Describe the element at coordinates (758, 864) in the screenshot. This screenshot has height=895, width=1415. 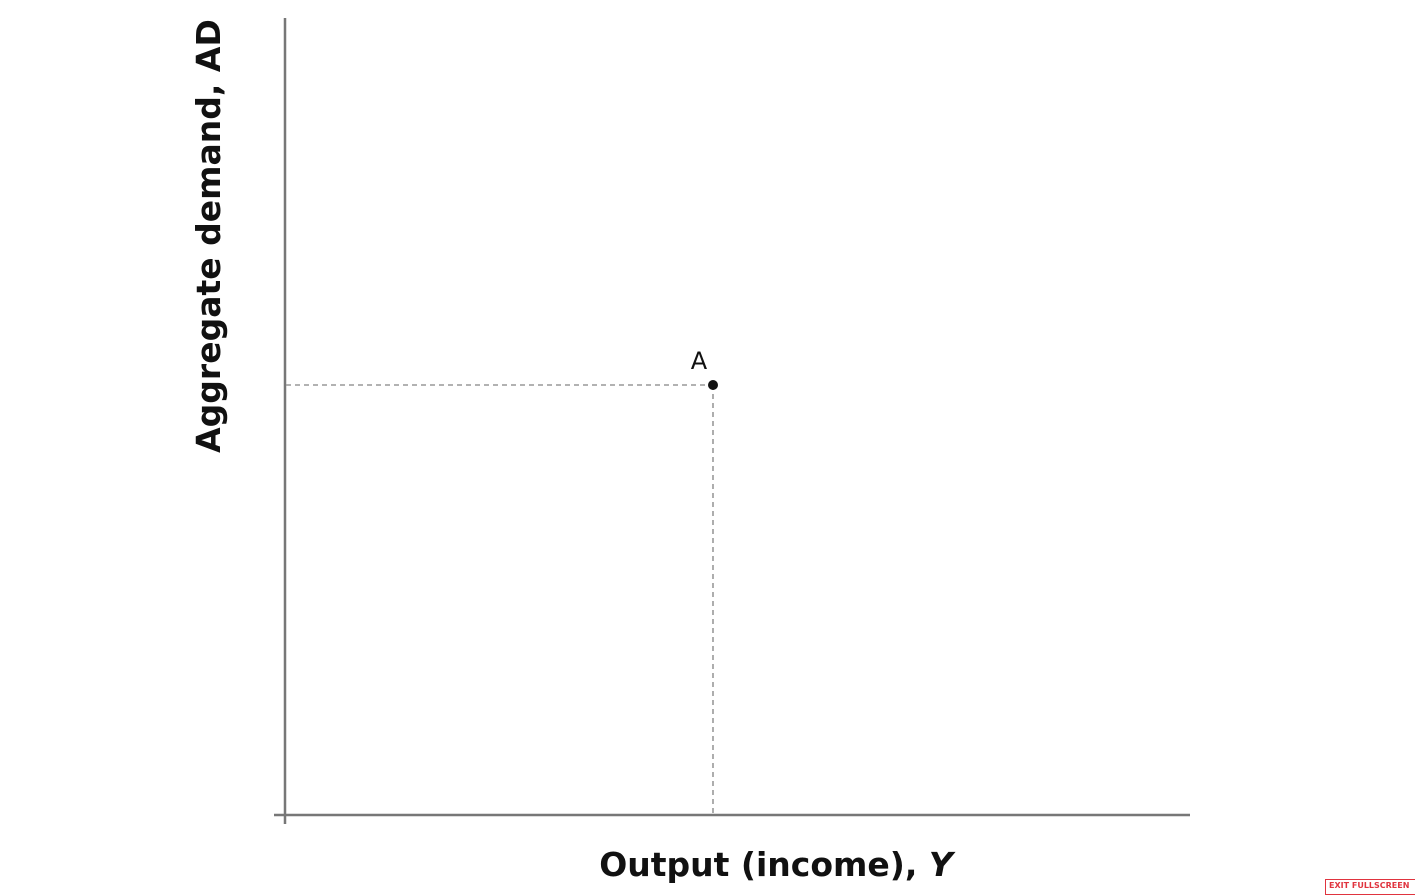
I see `x-axis-label-text: Output (income),` at that location.